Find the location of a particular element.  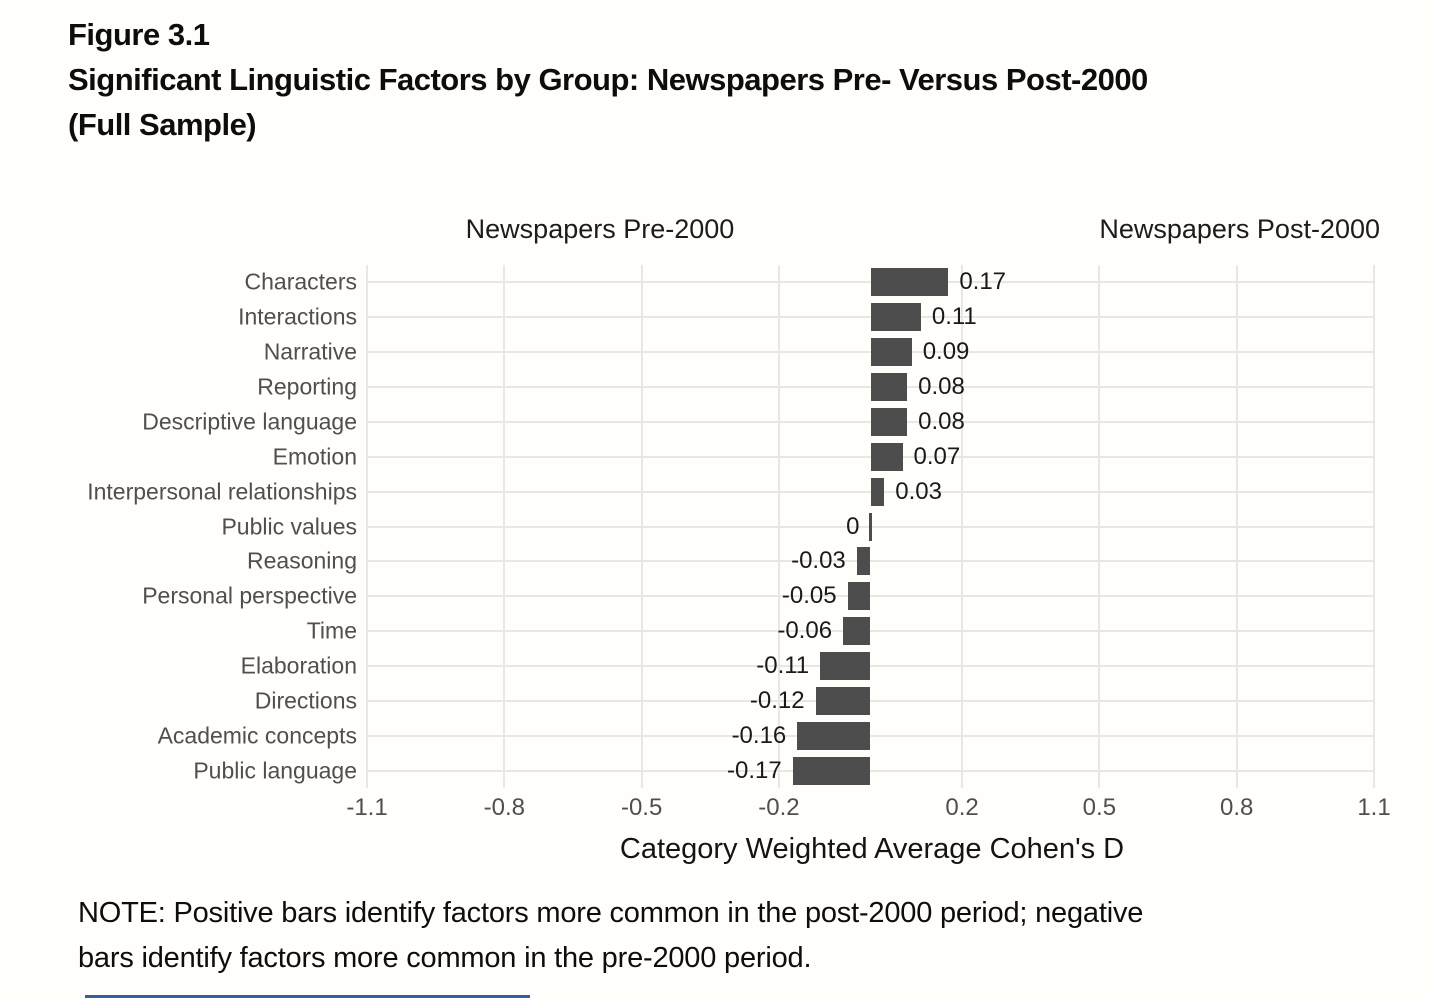

bar-public-language is located at coordinates (831, 770).